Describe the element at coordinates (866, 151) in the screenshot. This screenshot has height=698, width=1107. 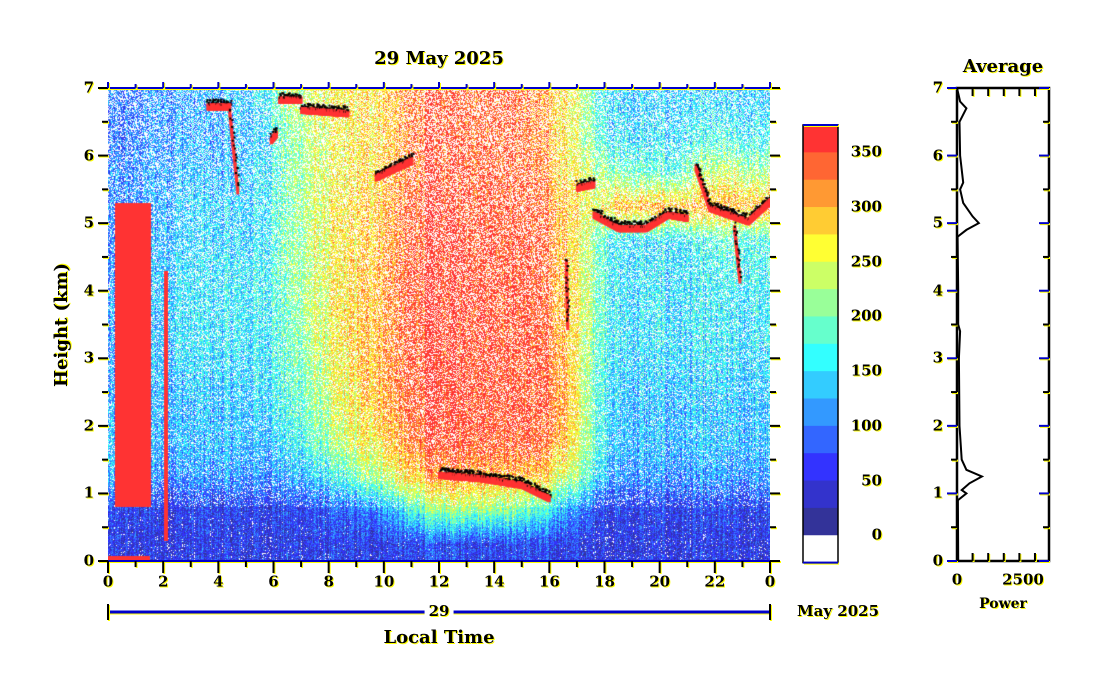
I see `colorbar-tick-label: 350` at that location.